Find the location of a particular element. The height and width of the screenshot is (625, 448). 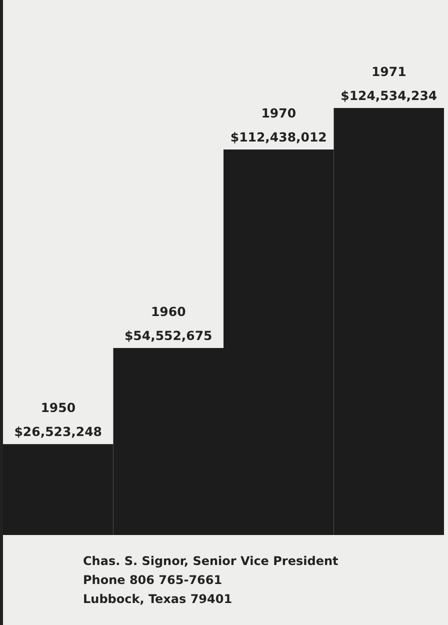

data-label: $54,552,675 is located at coordinates (168, 335).